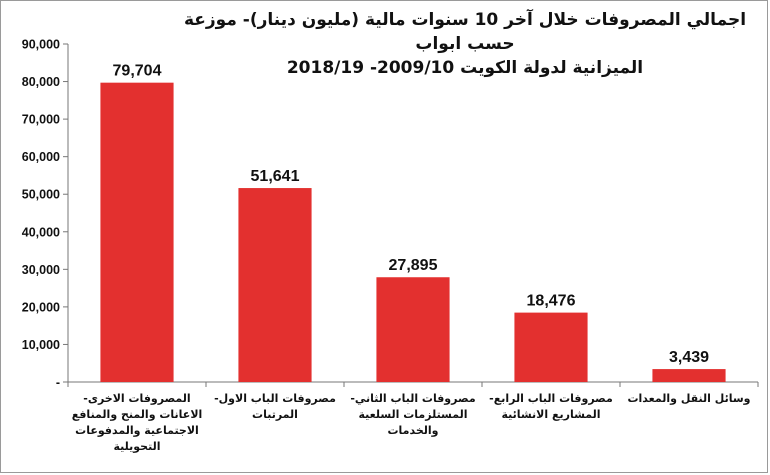  Describe the element at coordinates (137, 430) in the screenshot. I see `category-label-line: الاجتماعية والمدفوعات` at that location.